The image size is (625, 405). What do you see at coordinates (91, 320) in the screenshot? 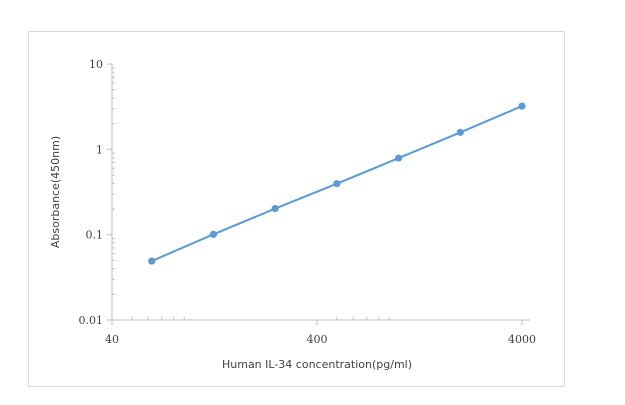
I see `y-tick-label: 0.01` at bounding box center [91, 320].